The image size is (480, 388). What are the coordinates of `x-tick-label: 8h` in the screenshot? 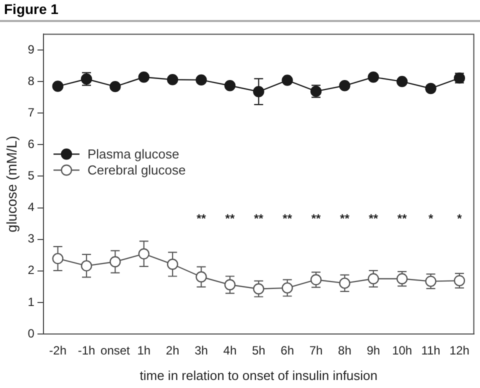 It's located at (345, 351).